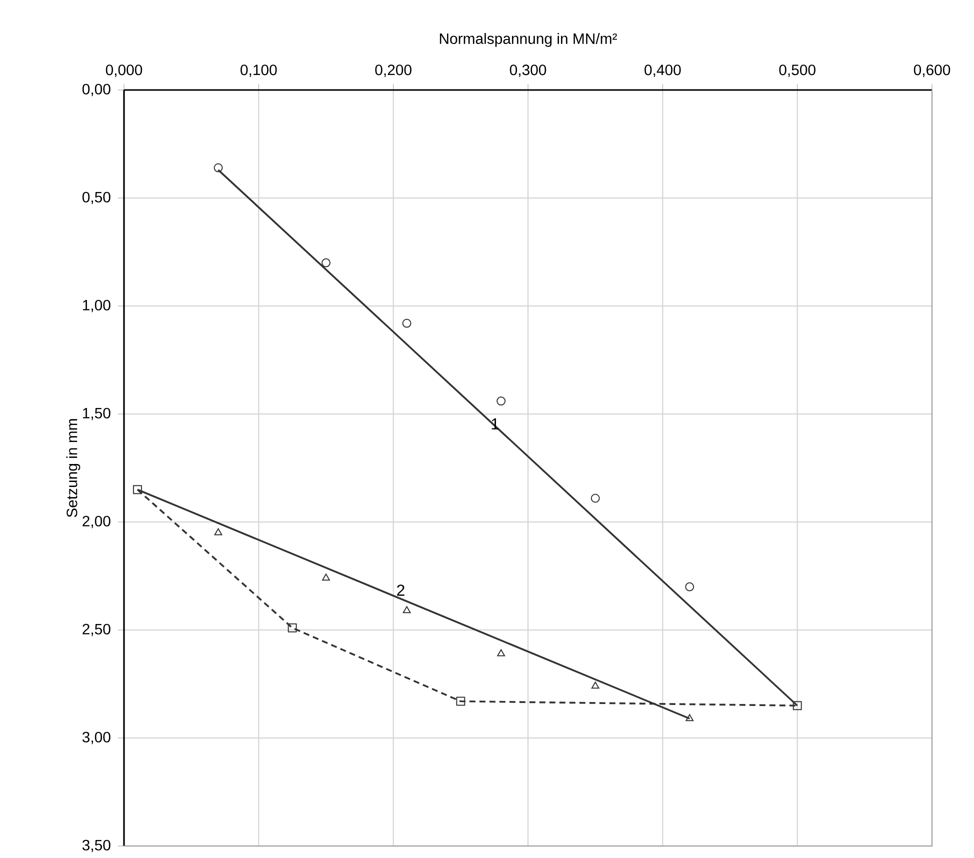 The height and width of the screenshot is (858, 974). Describe the element at coordinates (393, 70) in the screenshot. I see `x-tick-label: 0,200` at that location.